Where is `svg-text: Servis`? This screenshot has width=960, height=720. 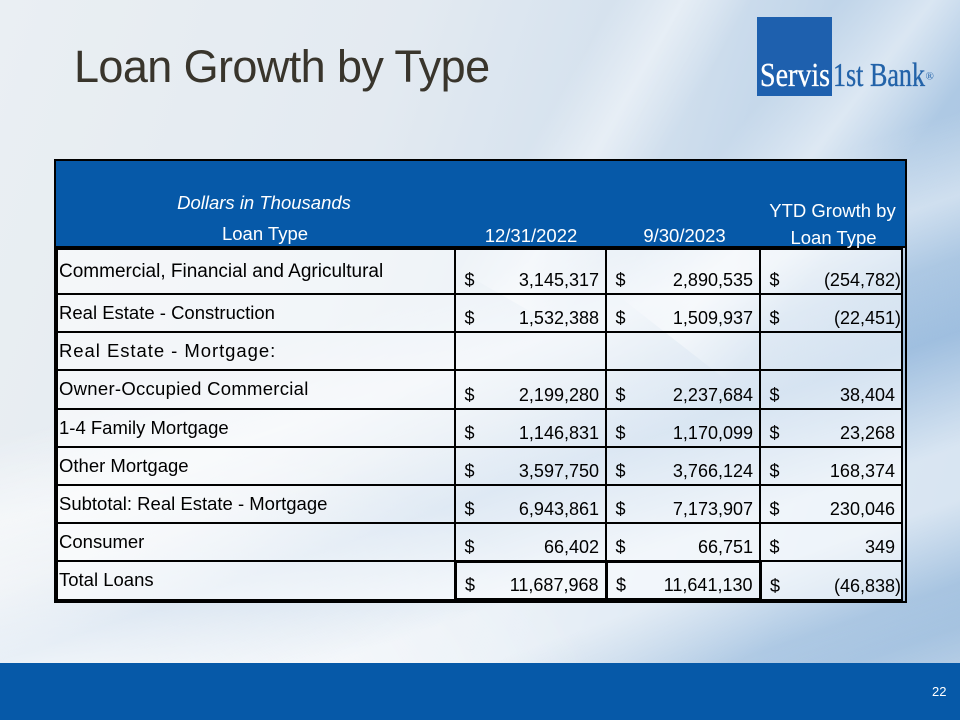 svg-text: Servis is located at coordinates (795, 75).